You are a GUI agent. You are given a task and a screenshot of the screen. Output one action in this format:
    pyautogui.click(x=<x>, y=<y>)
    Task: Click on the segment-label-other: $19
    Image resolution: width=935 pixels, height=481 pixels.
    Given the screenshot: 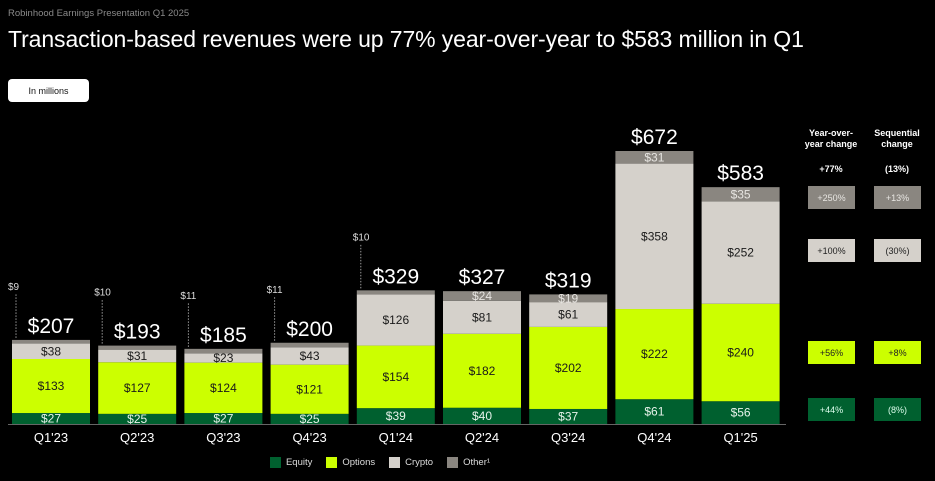 What is the action you would take?
    pyautogui.click(x=568, y=298)
    